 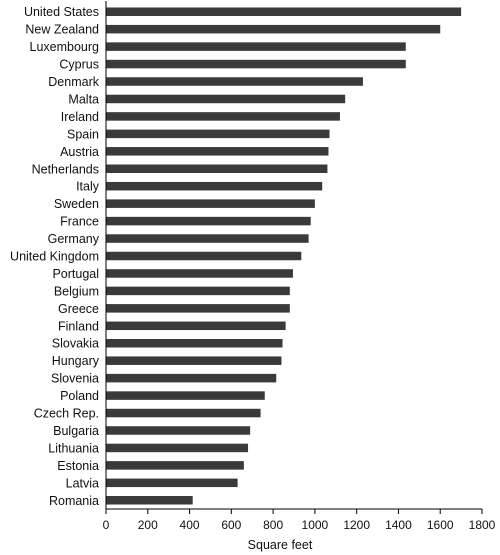 What do you see at coordinates (78, 309) in the screenshot?
I see `category-label: Greece` at bounding box center [78, 309].